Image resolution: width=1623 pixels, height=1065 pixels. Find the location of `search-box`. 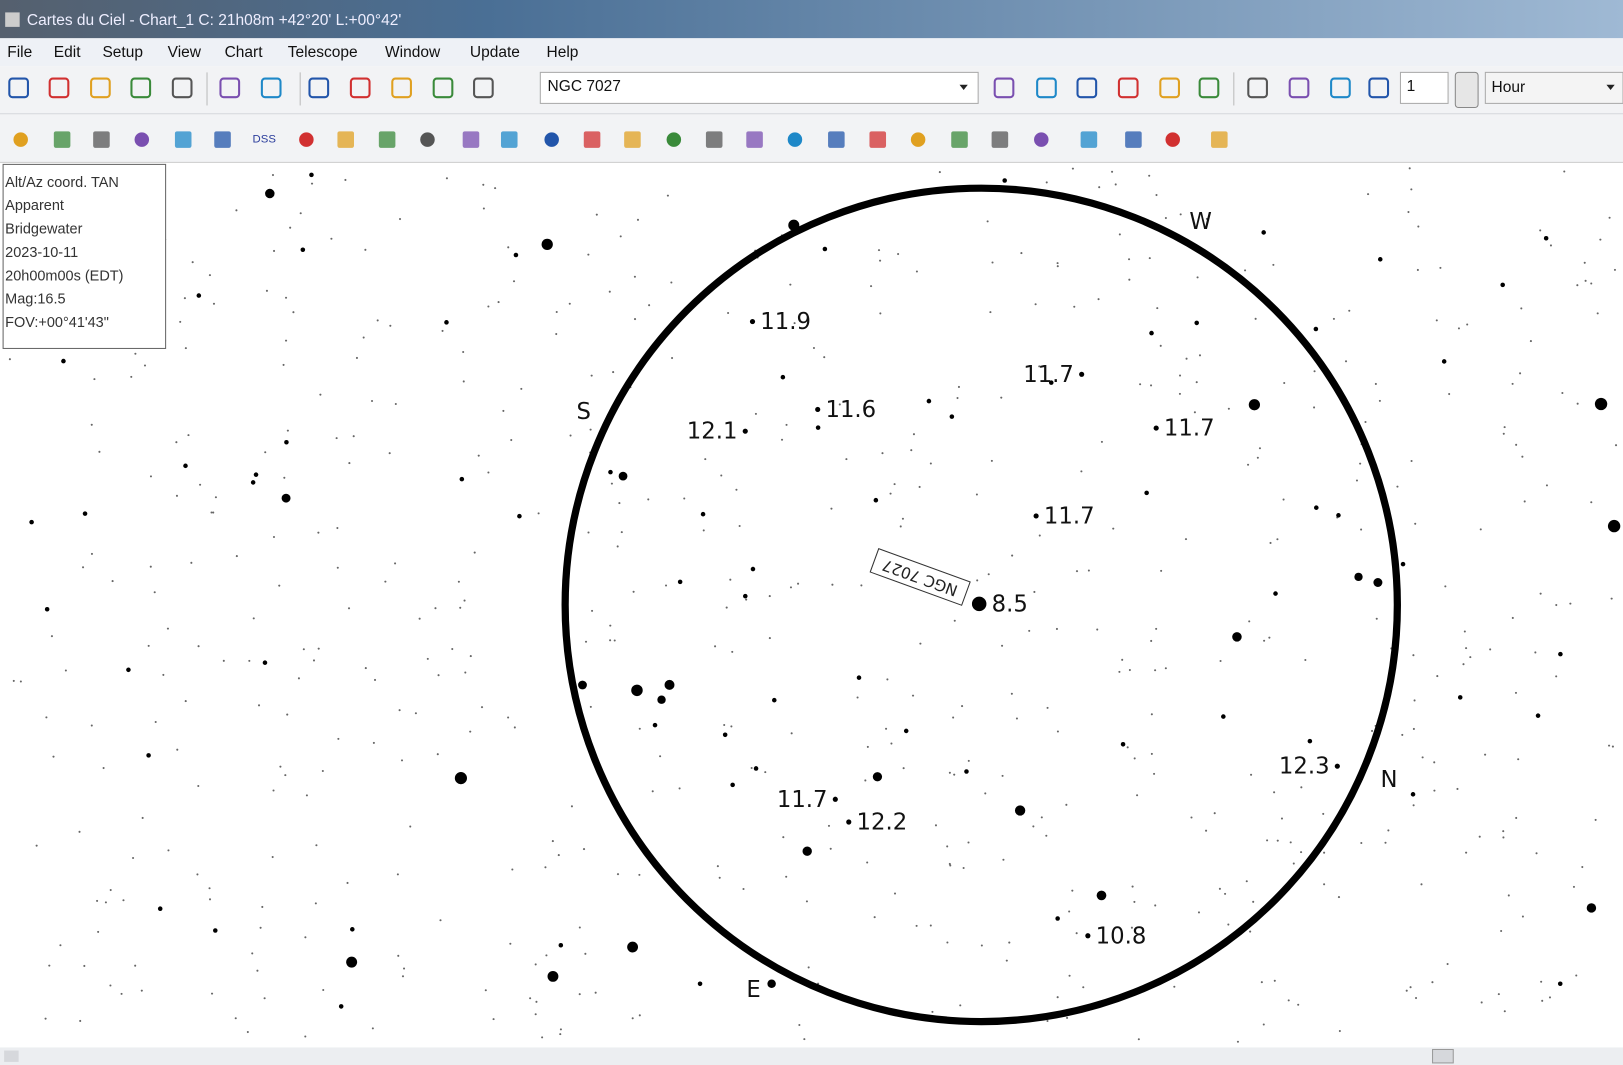

search-box is located at coordinates (759, 87).